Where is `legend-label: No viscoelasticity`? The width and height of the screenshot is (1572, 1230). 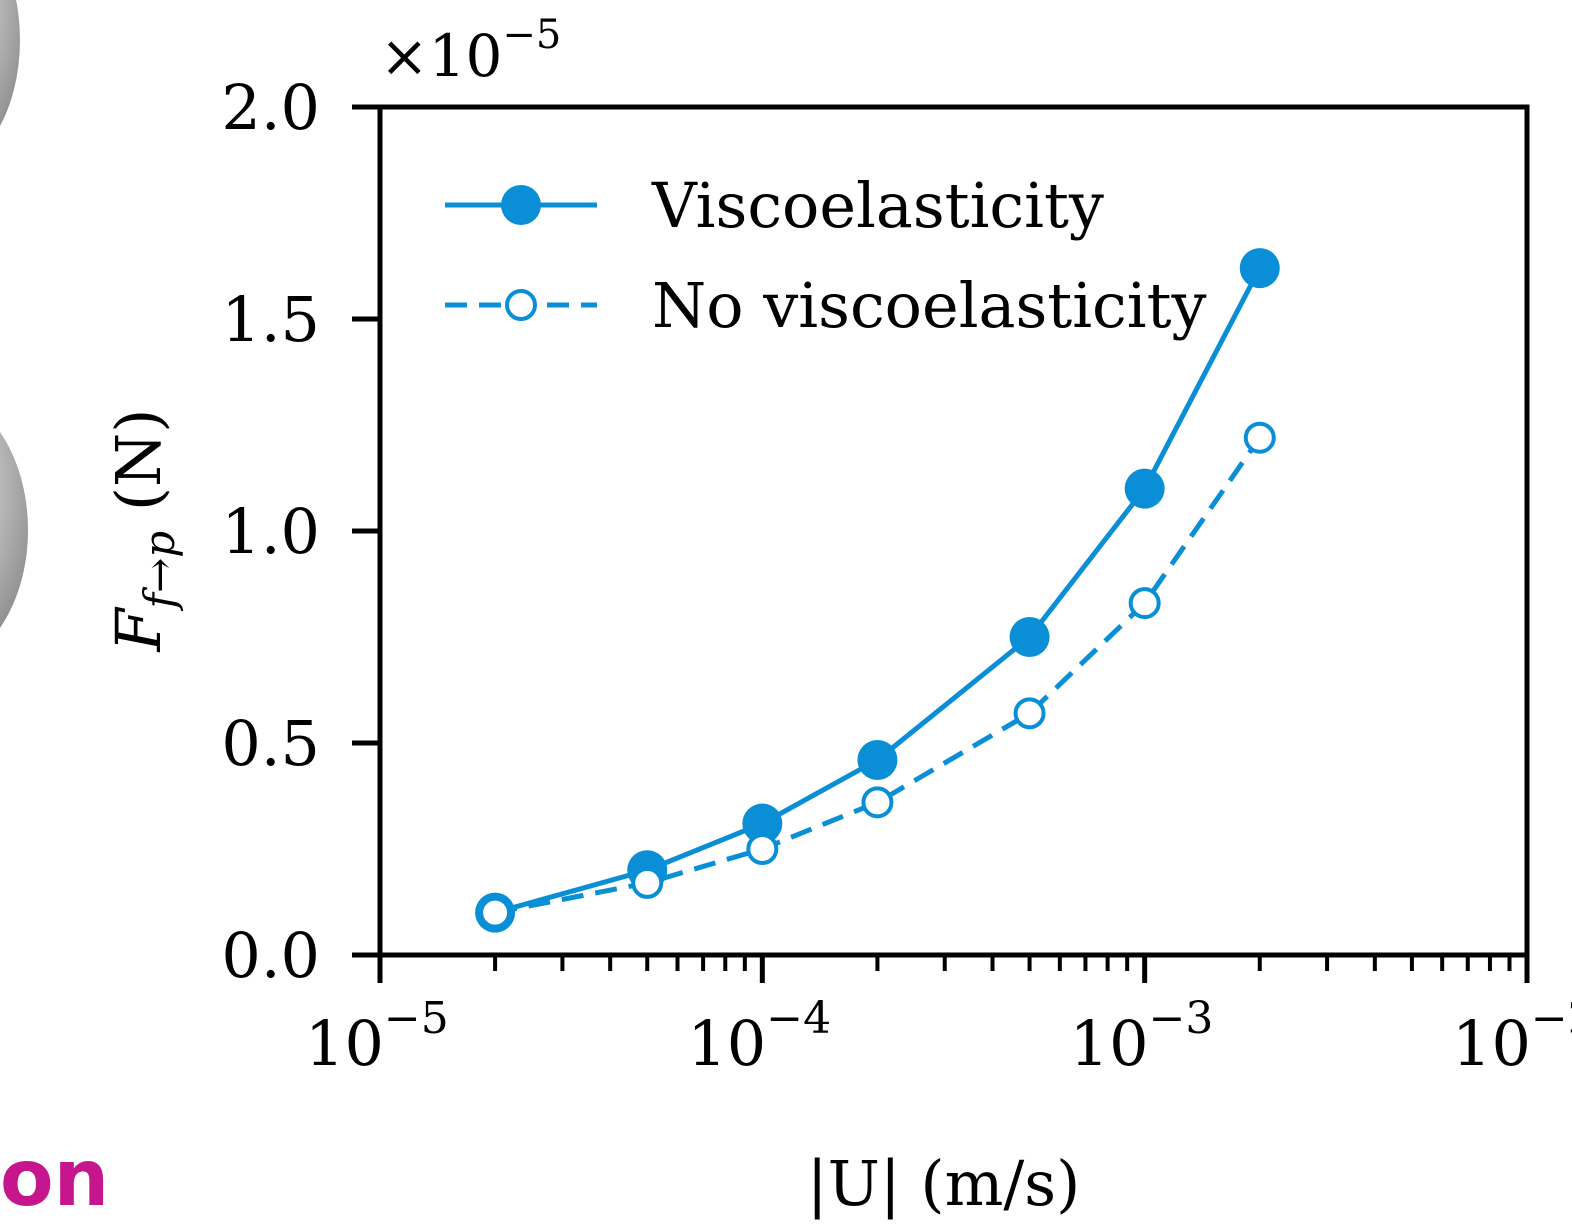
legend-label: No viscoelasticity is located at coordinates (929, 305).